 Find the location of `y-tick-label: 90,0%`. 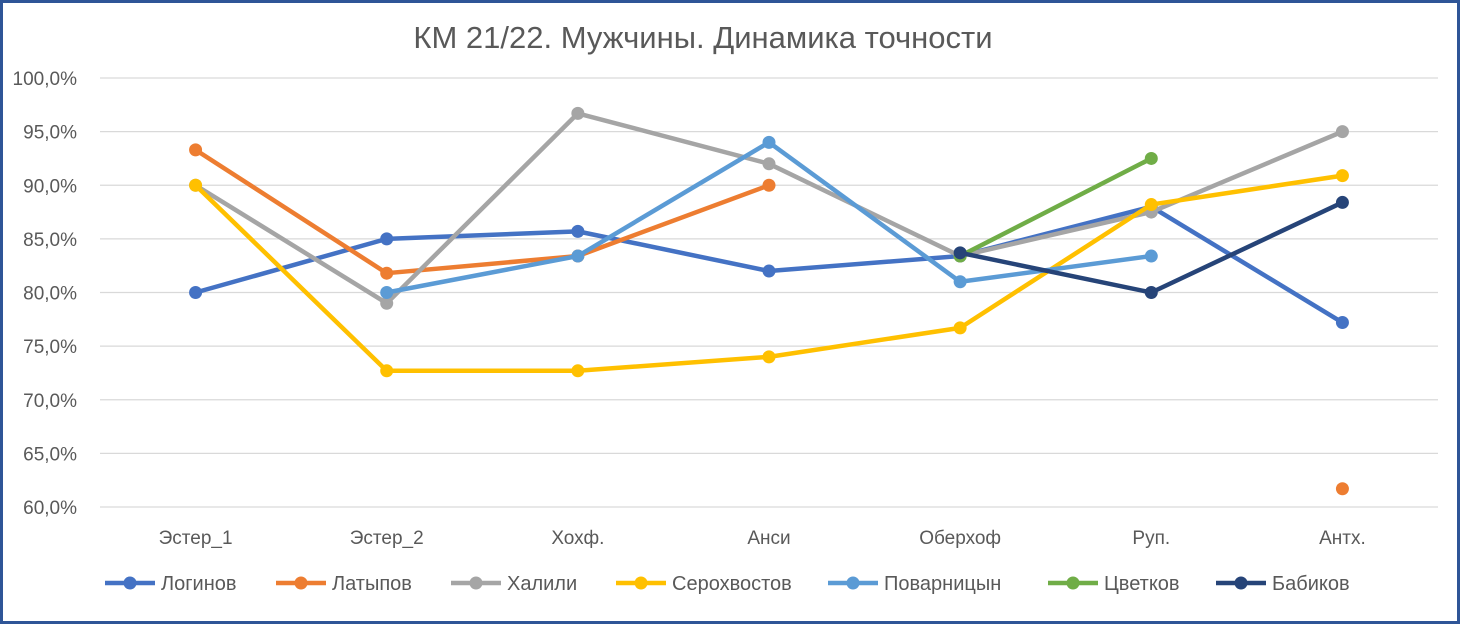

y-tick-label: 90,0% is located at coordinates (50, 186).